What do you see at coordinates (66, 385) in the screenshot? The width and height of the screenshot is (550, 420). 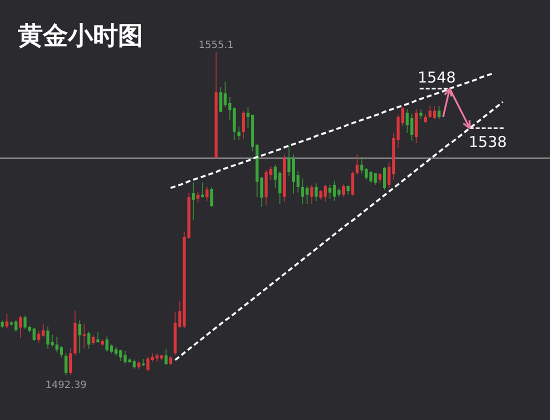 I see `annotation: 1492.39` at bounding box center [66, 385].